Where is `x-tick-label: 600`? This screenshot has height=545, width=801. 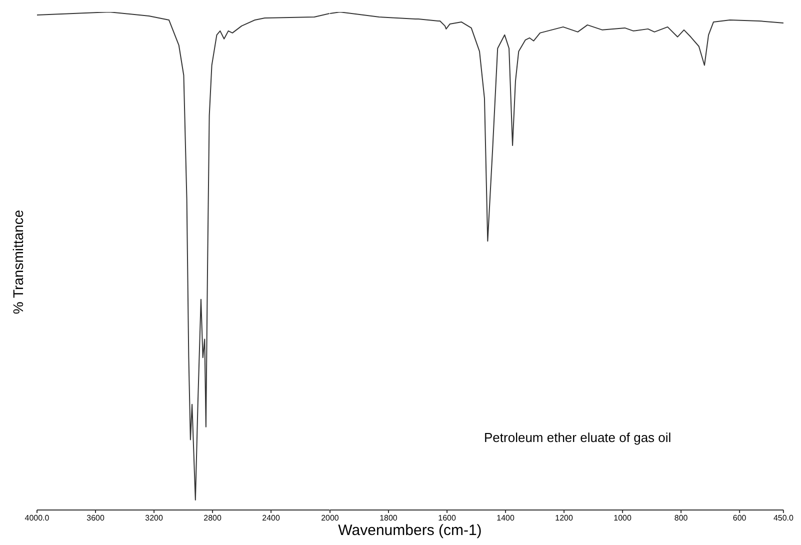
x-tick-label: 600 is located at coordinates (739, 518).